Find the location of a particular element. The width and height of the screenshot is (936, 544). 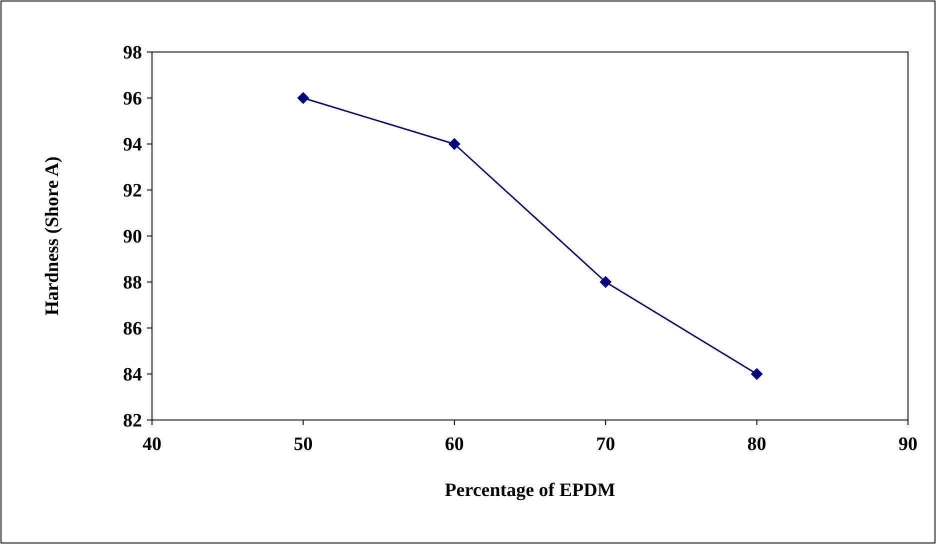

y-tick-label: 96 is located at coordinates (132, 99).